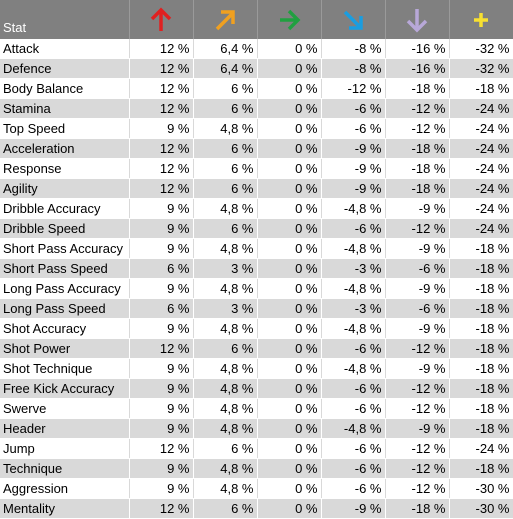 The height and width of the screenshot is (519, 513). I want to click on stat-name-cell: Free Kick Accuracy, so click(65, 388).